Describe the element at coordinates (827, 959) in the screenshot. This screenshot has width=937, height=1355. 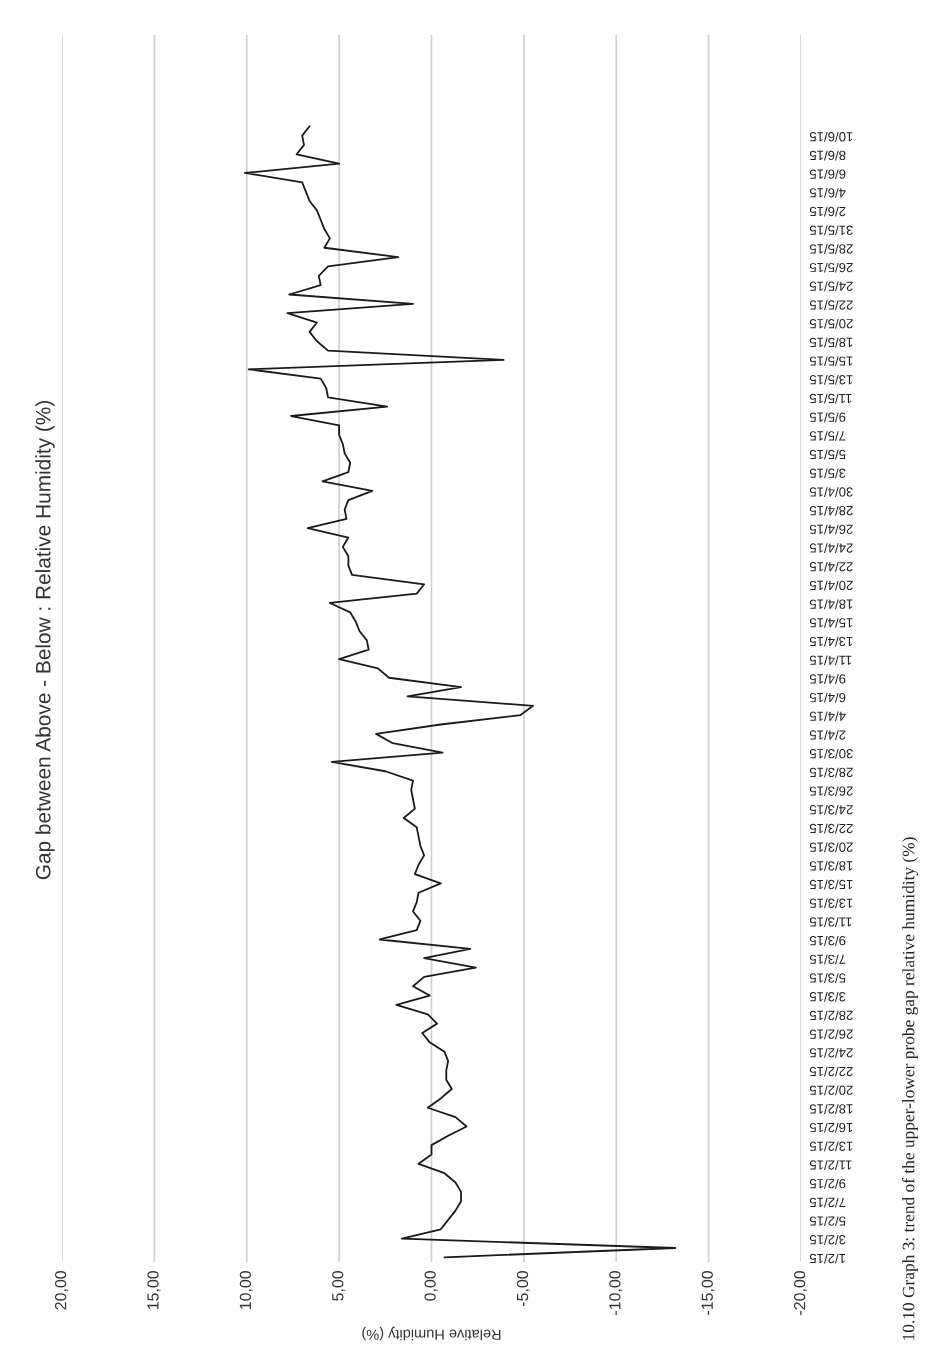
I see `y-tick-label: 7/3/15` at that location.